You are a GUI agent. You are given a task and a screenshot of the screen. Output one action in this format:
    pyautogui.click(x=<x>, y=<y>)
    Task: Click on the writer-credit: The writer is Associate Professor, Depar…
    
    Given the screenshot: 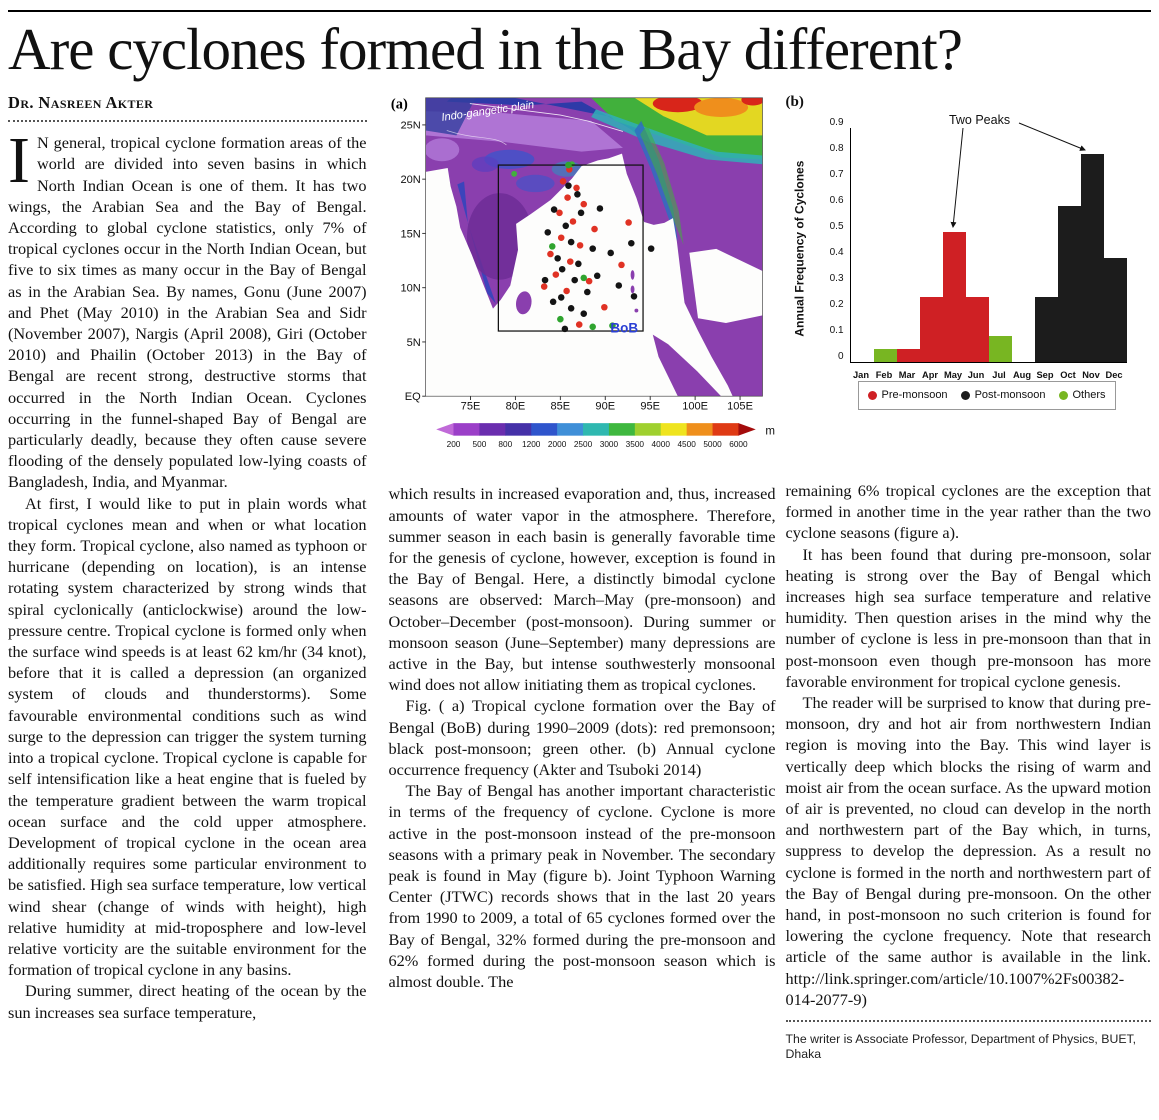 What is the action you would take?
    pyautogui.click(x=961, y=1047)
    